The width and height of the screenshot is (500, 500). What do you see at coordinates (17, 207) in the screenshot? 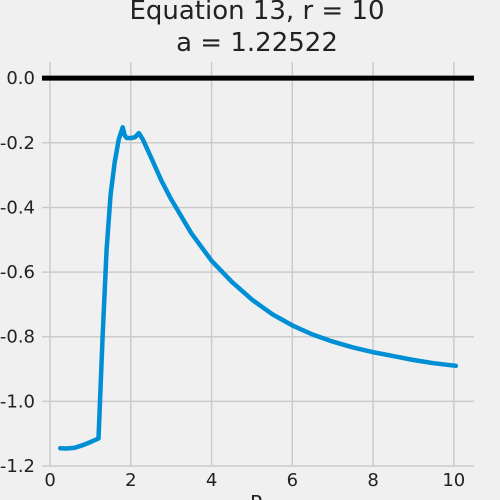
I see `y-tick-label: -0.4` at bounding box center [17, 207].